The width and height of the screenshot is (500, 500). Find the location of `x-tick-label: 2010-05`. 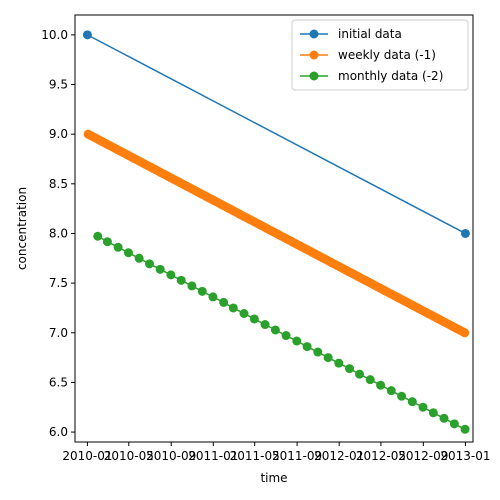

x-tick-label: 2010-05 is located at coordinates (129, 456).